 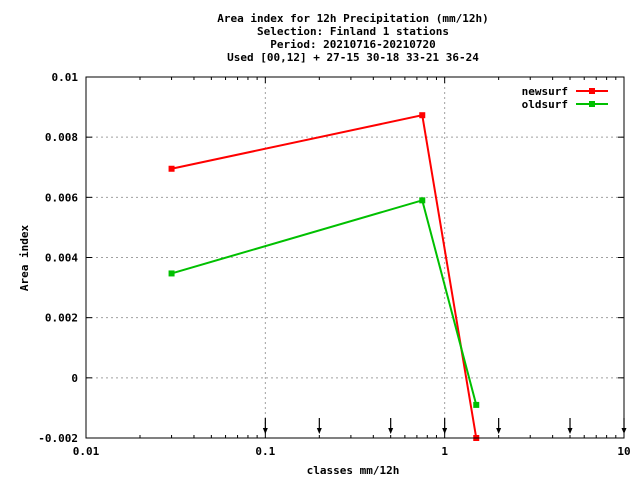 What do you see at coordinates (545, 104) in the screenshot?
I see `legend-label-oldsurf: oldsurf` at bounding box center [545, 104].